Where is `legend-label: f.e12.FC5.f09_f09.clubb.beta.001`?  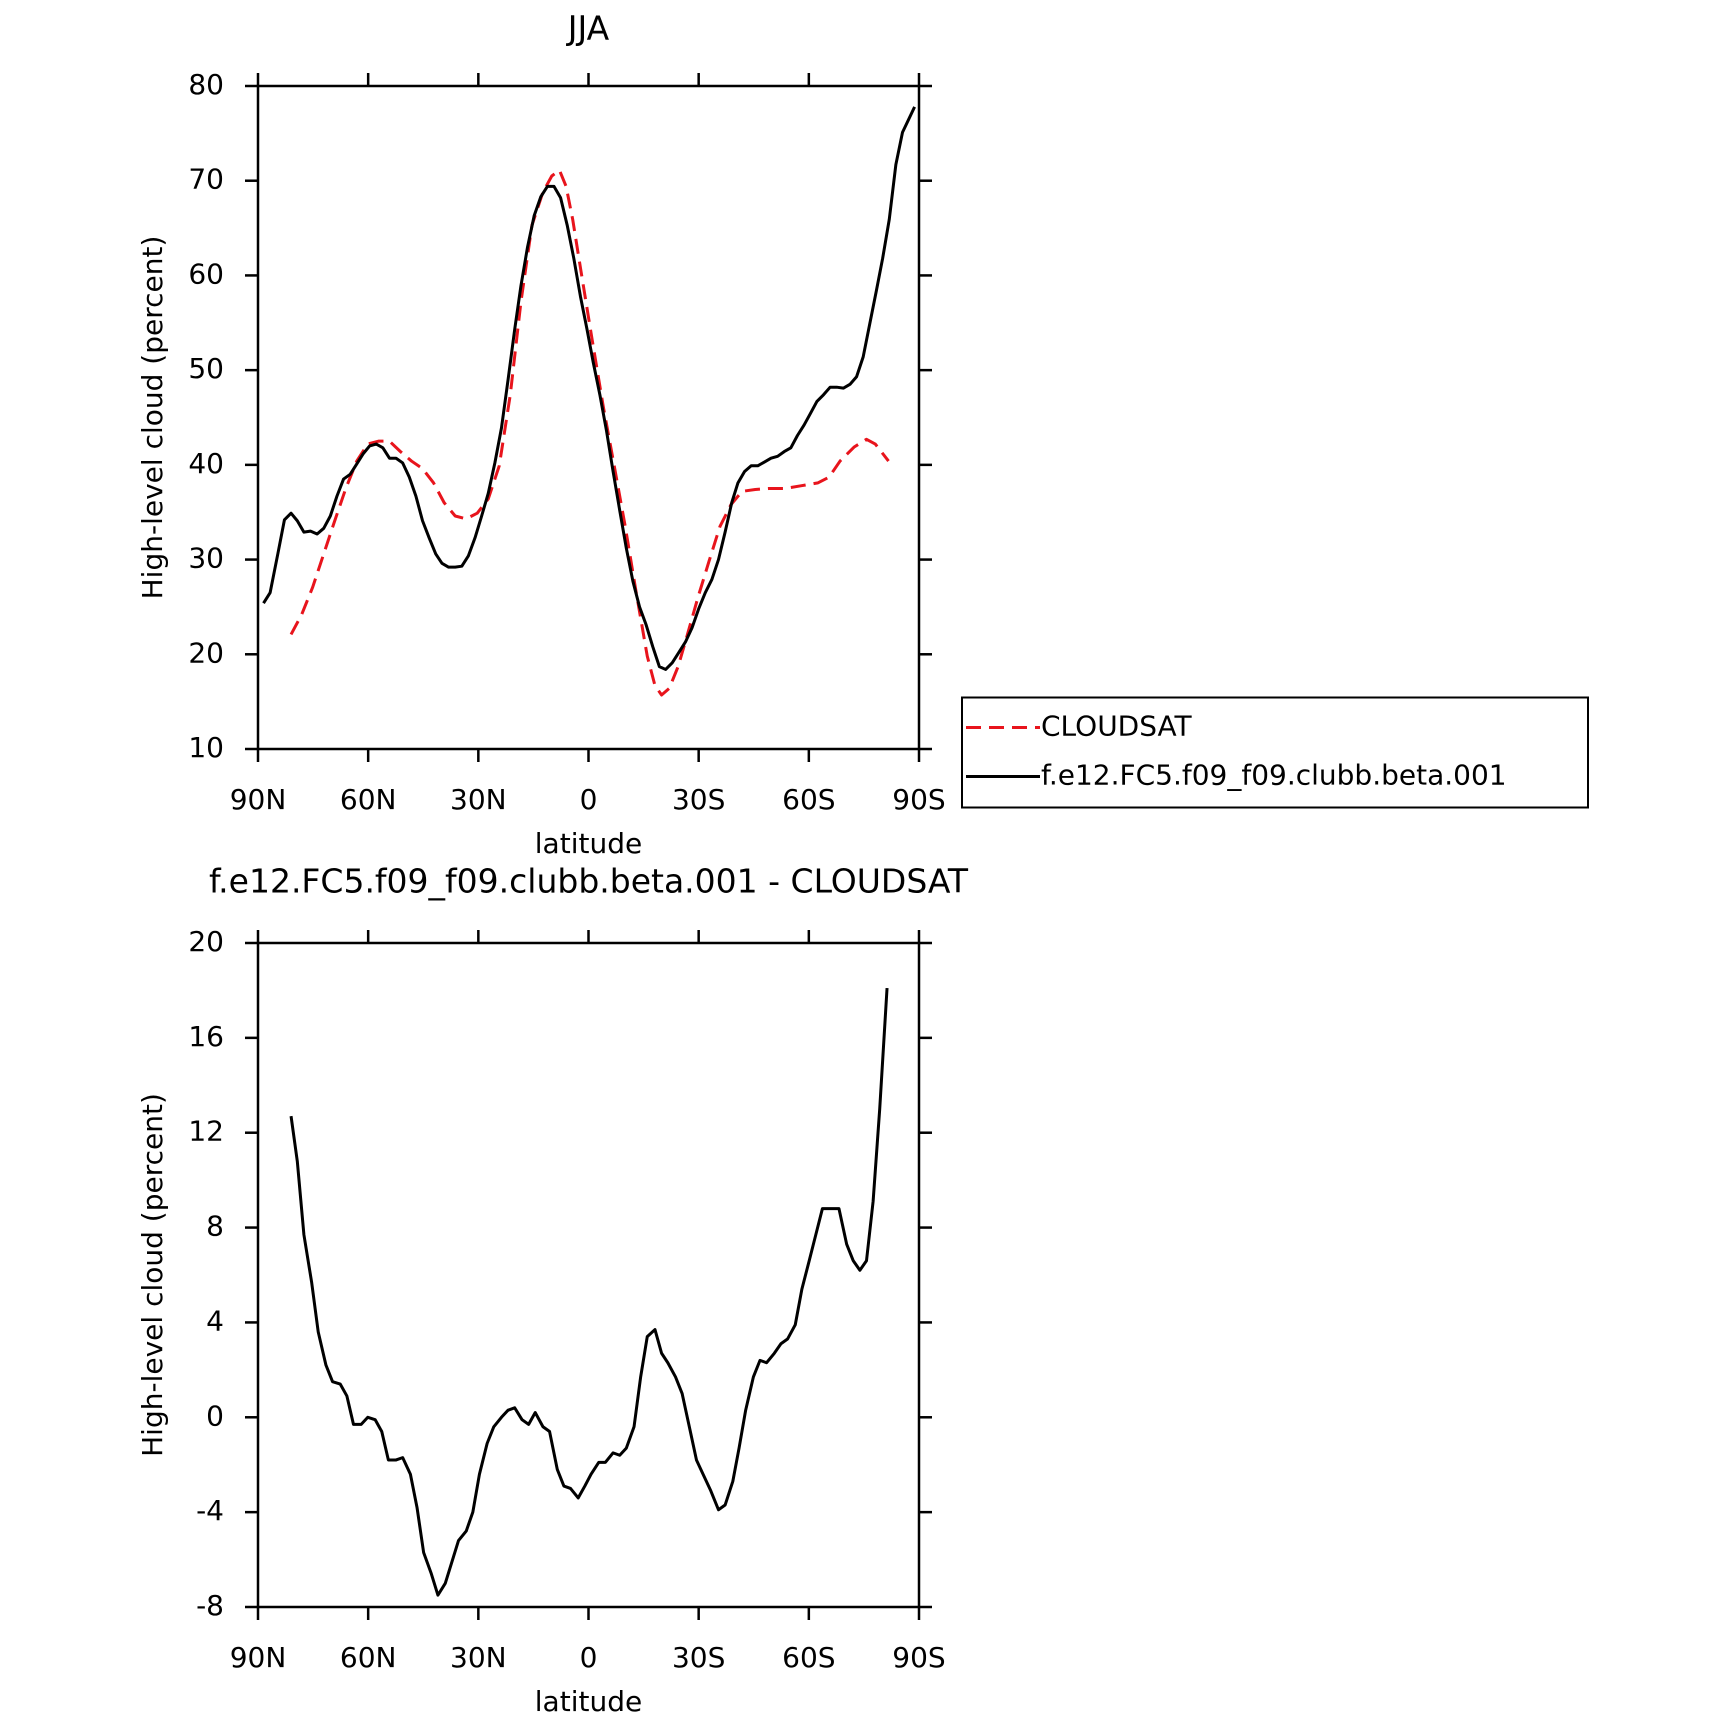
legend-label: f.e12.FC5.f09_f09.clubb.beta.001 is located at coordinates (1274, 775).